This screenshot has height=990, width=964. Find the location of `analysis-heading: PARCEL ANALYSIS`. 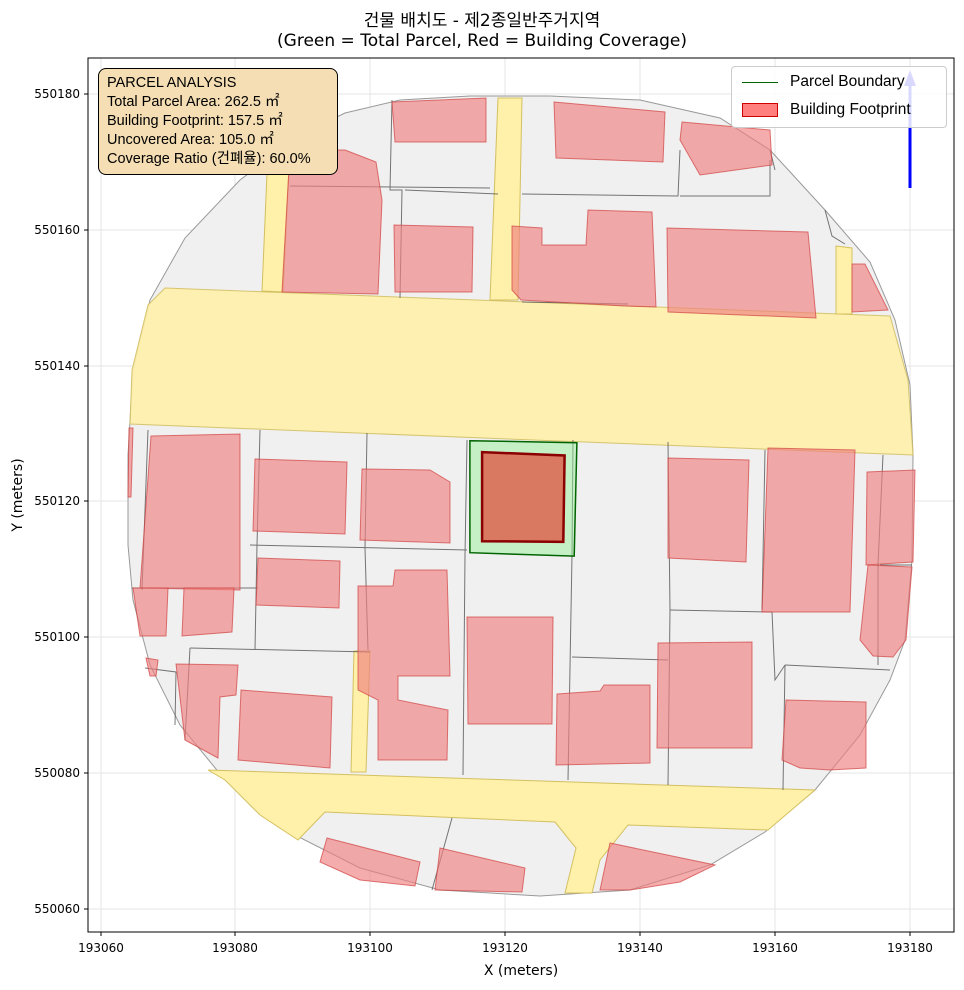

analysis-heading: PARCEL ANALYSIS is located at coordinates (172, 83).